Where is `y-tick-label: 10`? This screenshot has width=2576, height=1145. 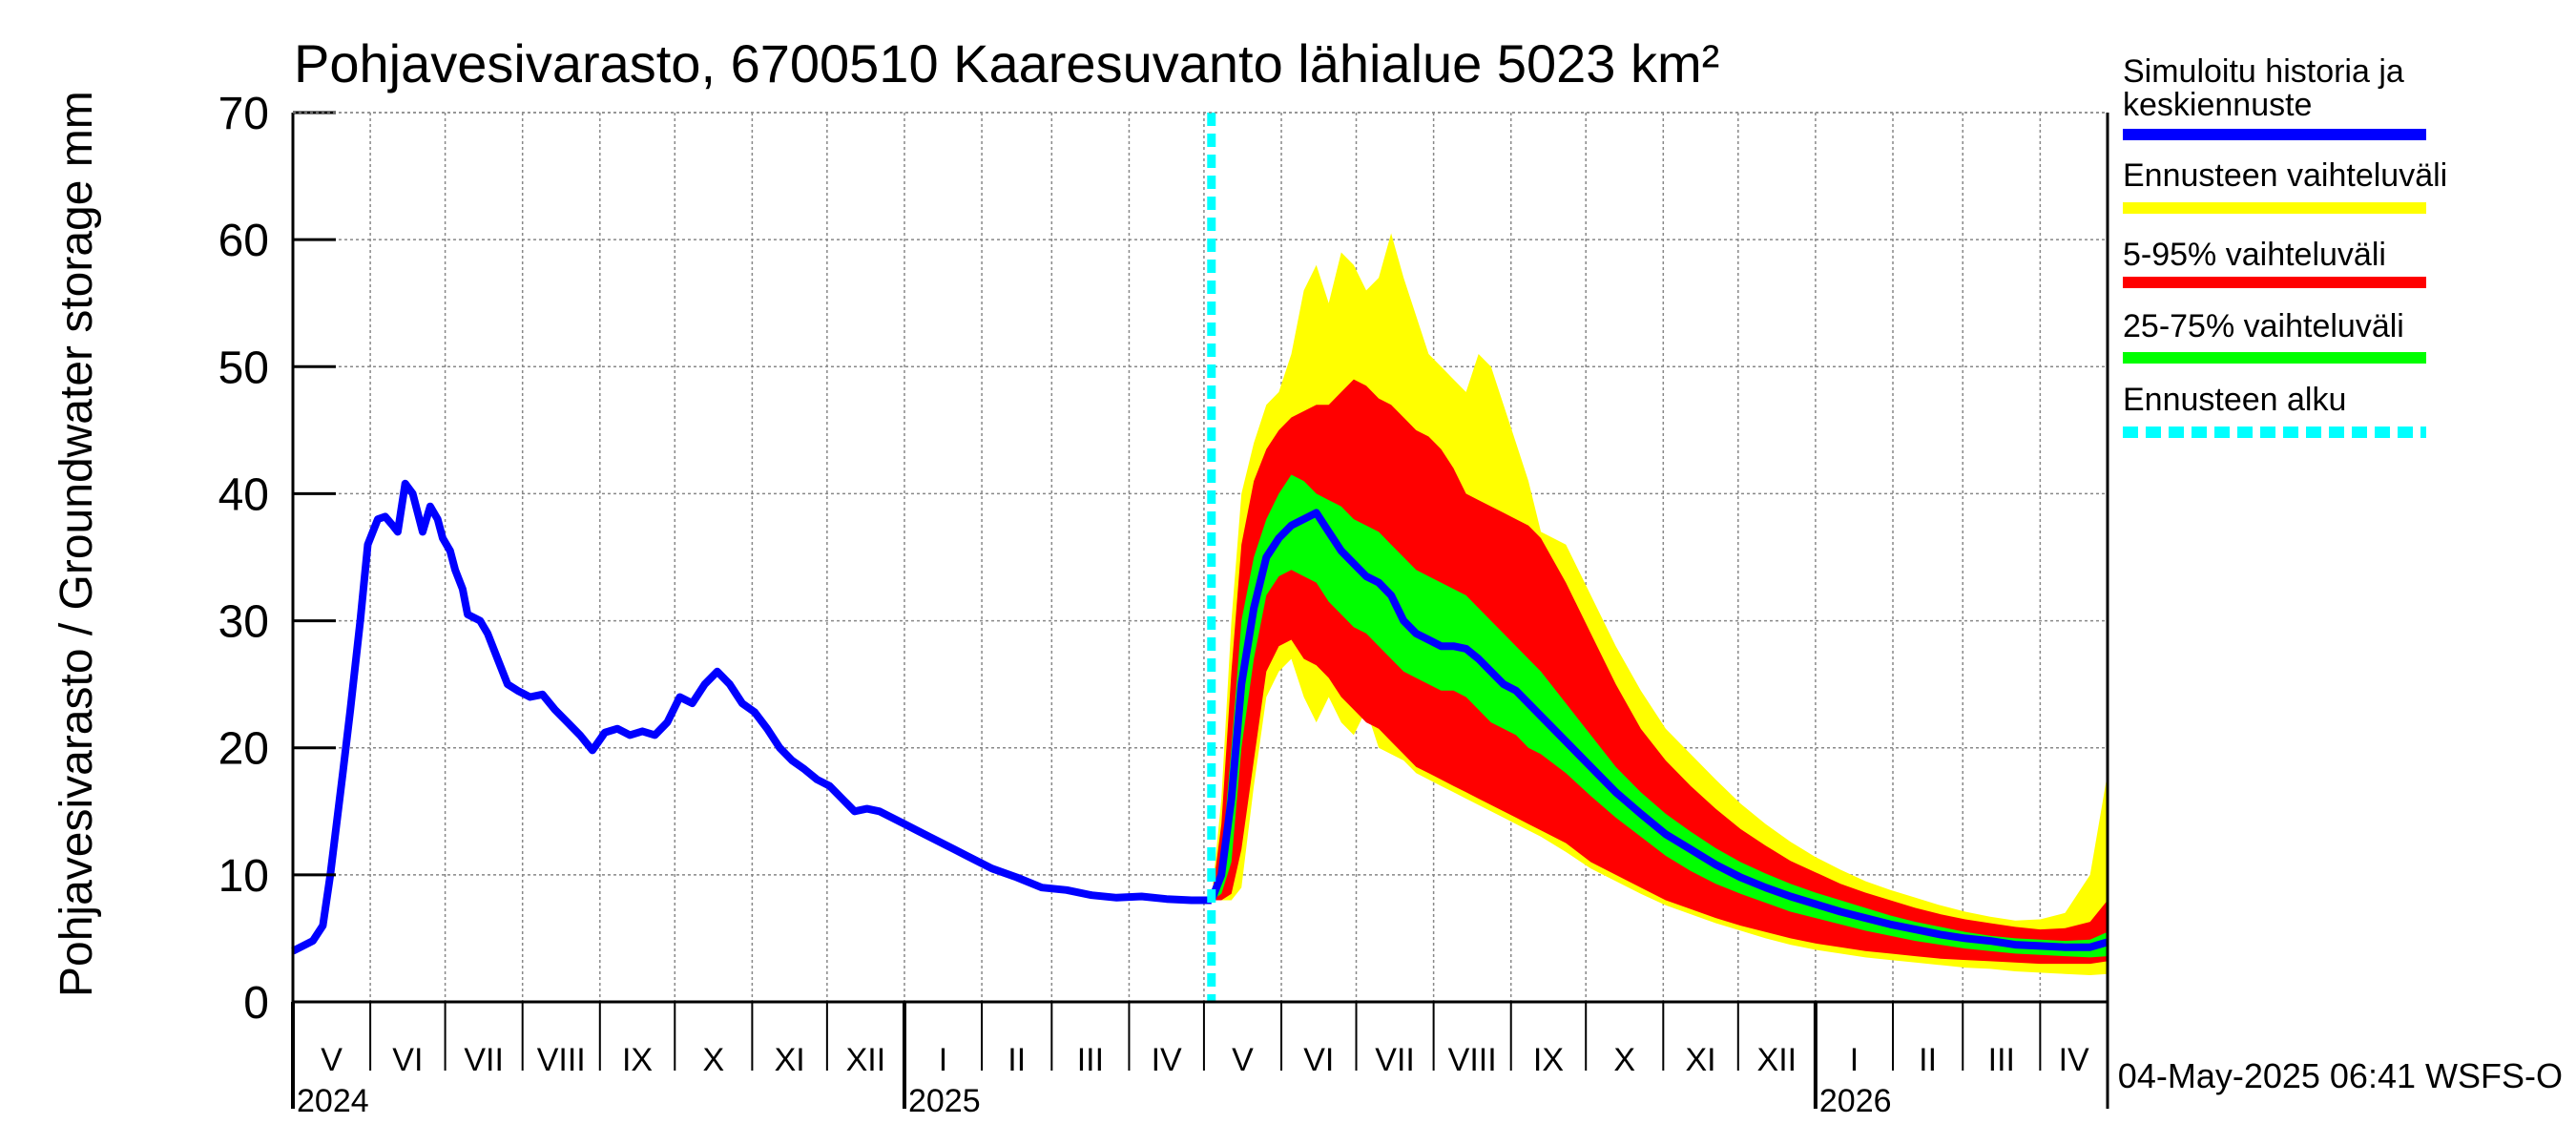
y-tick-label: 10 is located at coordinates (243, 877).